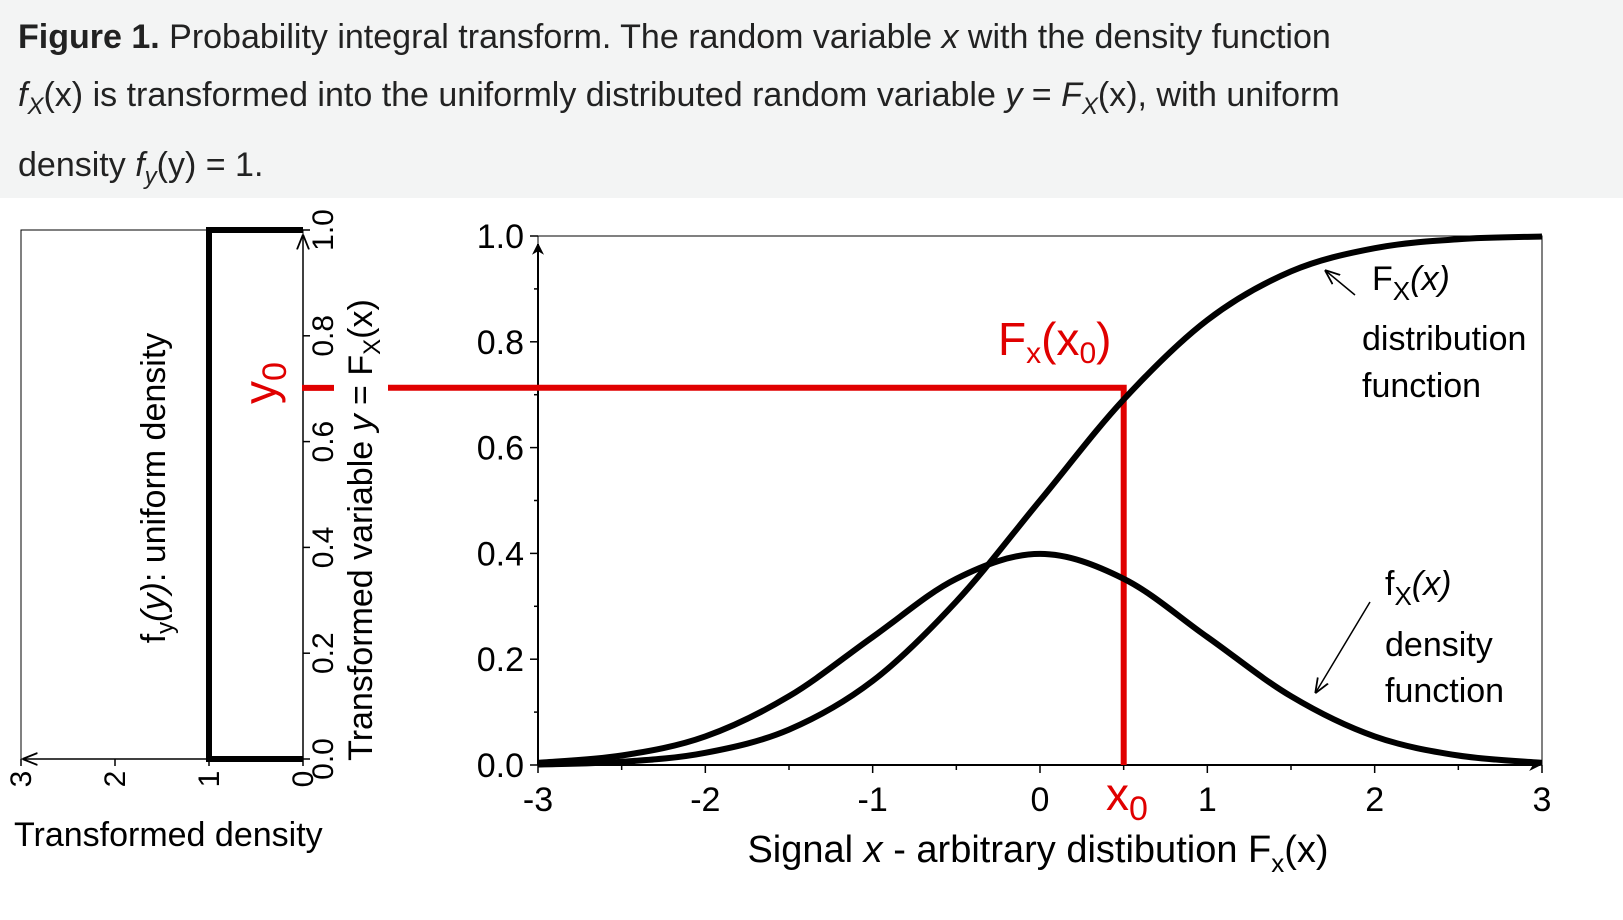 The width and height of the screenshot is (1623, 920). What do you see at coordinates (323, 653) in the screenshot?
I see `left-y-tick-label: 0.2` at bounding box center [323, 653].